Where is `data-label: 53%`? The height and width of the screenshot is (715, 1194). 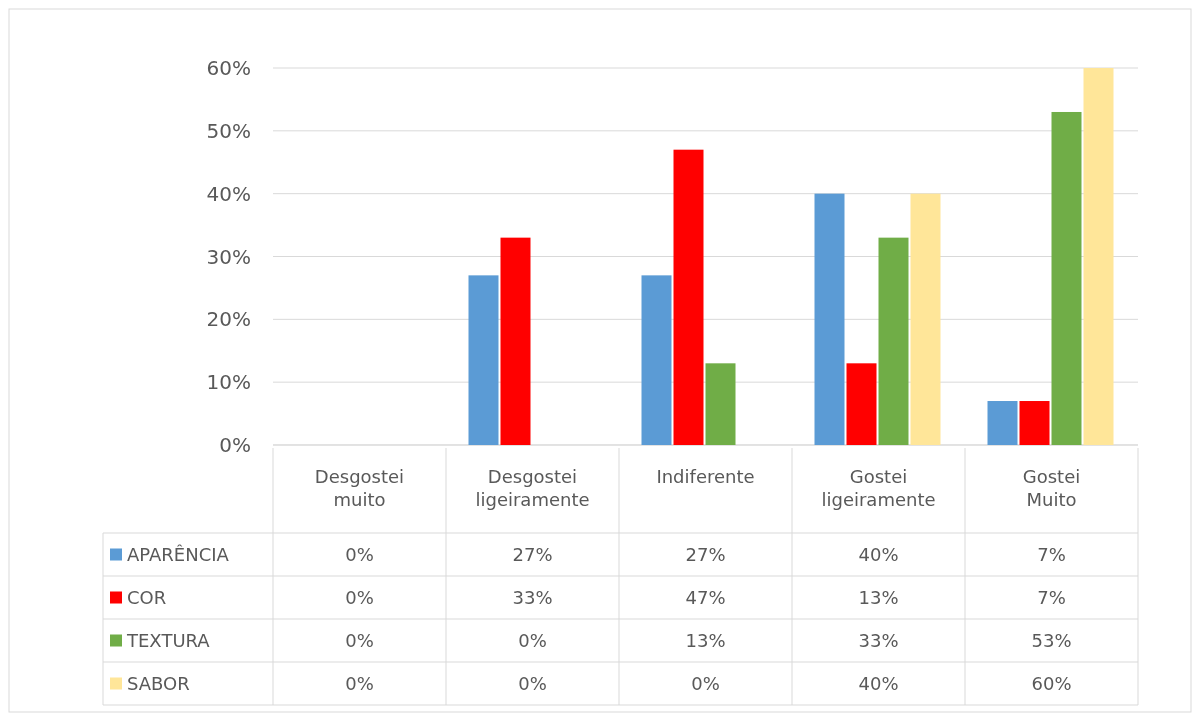
data-label: 53% is located at coordinates (1051, 640).